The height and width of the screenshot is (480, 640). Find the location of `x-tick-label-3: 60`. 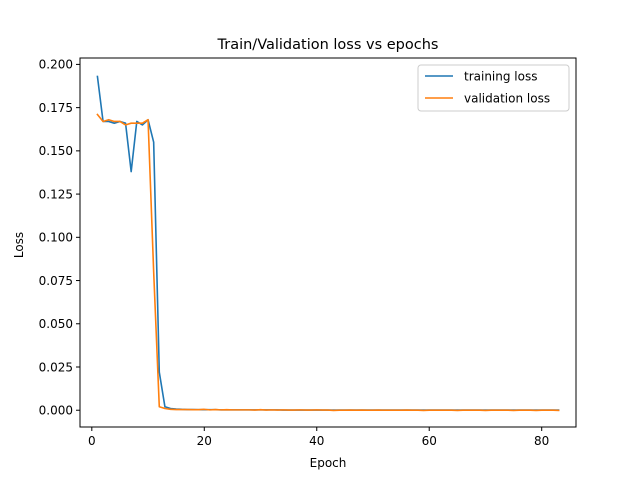

x-tick-label-3: 60 is located at coordinates (429, 441).